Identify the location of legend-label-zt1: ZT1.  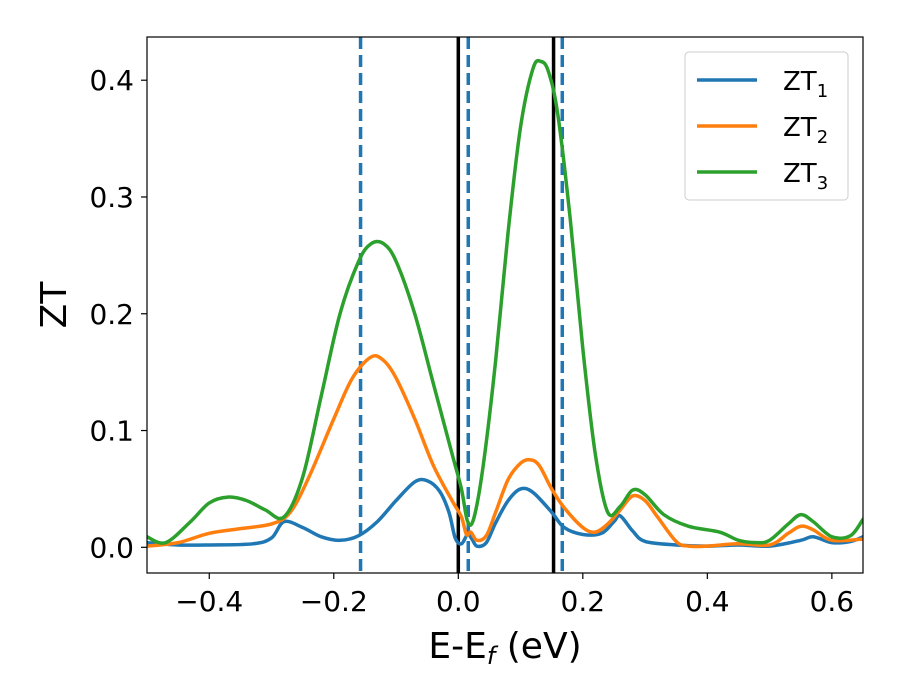
(805, 84).